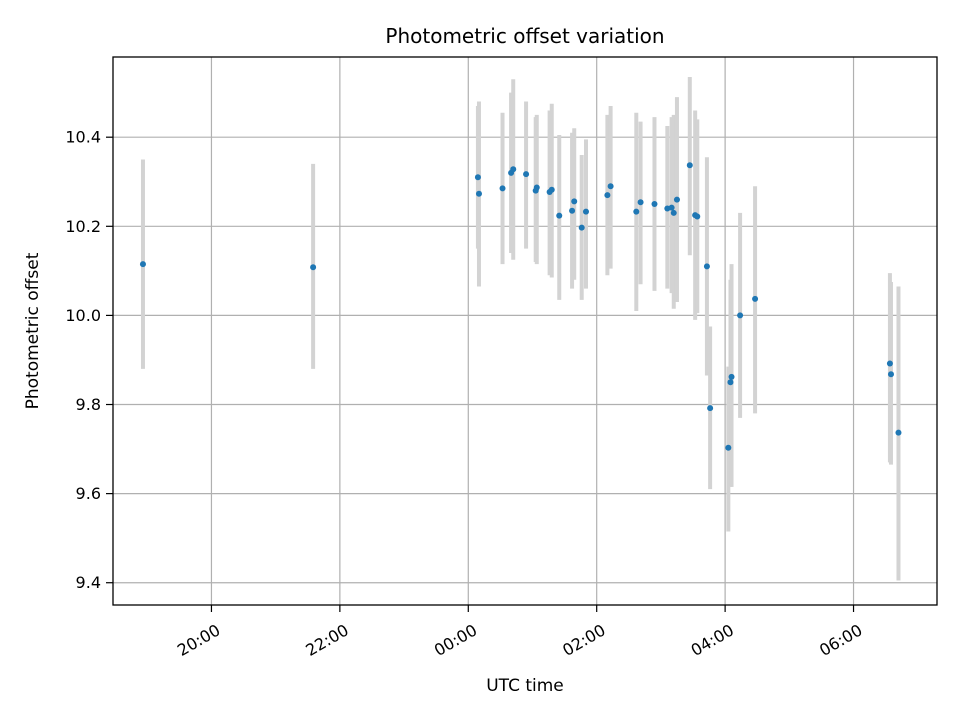 The height and width of the screenshot is (720, 960). Describe the element at coordinates (88, 404) in the screenshot. I see `y-tick-label: 9.8` at that location.